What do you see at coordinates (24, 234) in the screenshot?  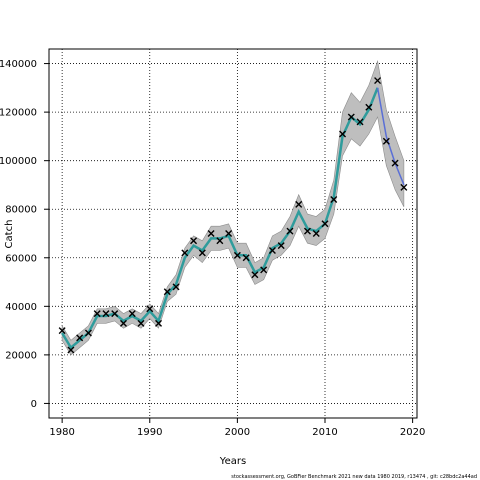 I see `y-axis: 0 20000 40000 60000 80000 100000 120000 140000` at bounding box center [24, 234].